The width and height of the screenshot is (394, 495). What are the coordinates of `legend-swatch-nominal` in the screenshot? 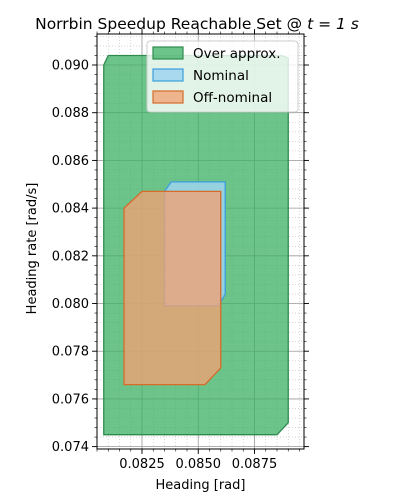 It's located at (168, 75).